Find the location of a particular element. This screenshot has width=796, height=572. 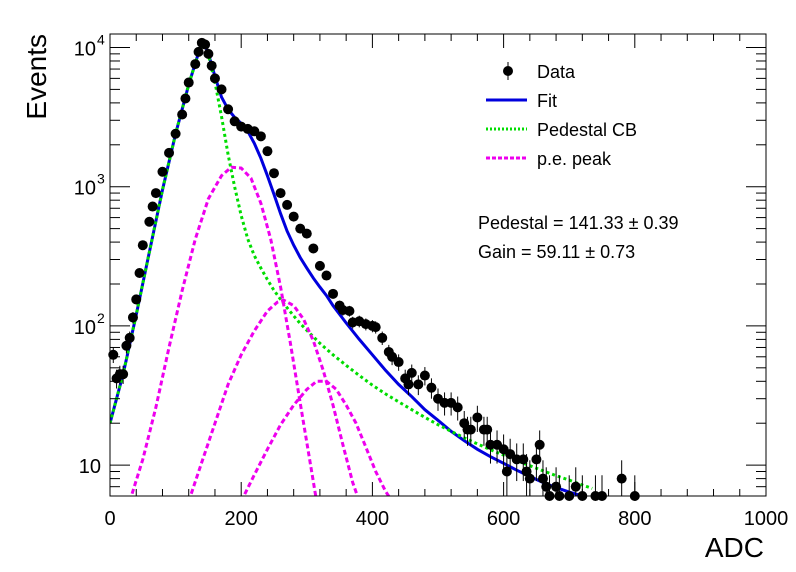

y-tick-exponent: 4 is located at coordinates (101, 39).